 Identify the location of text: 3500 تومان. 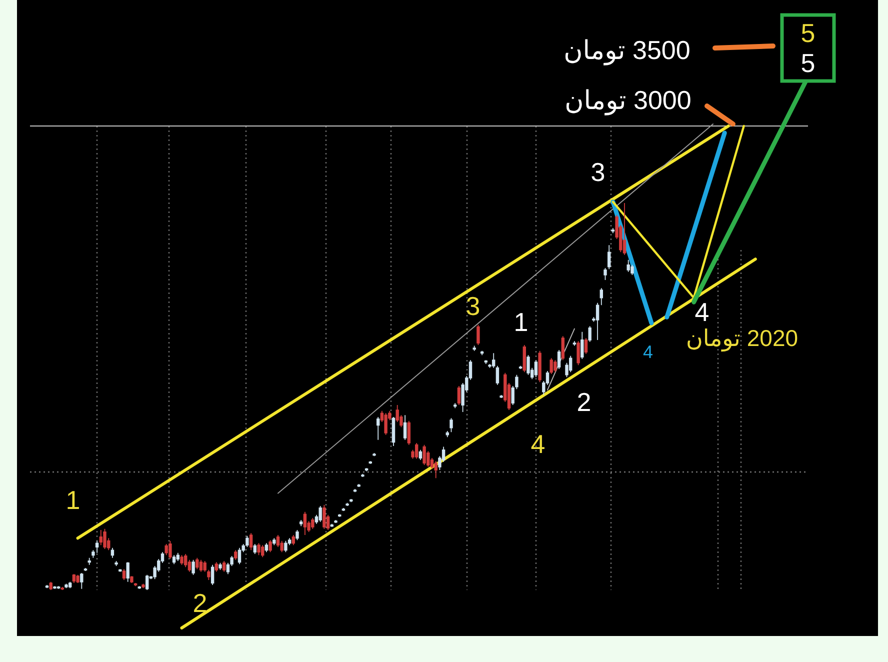
(627, 50).